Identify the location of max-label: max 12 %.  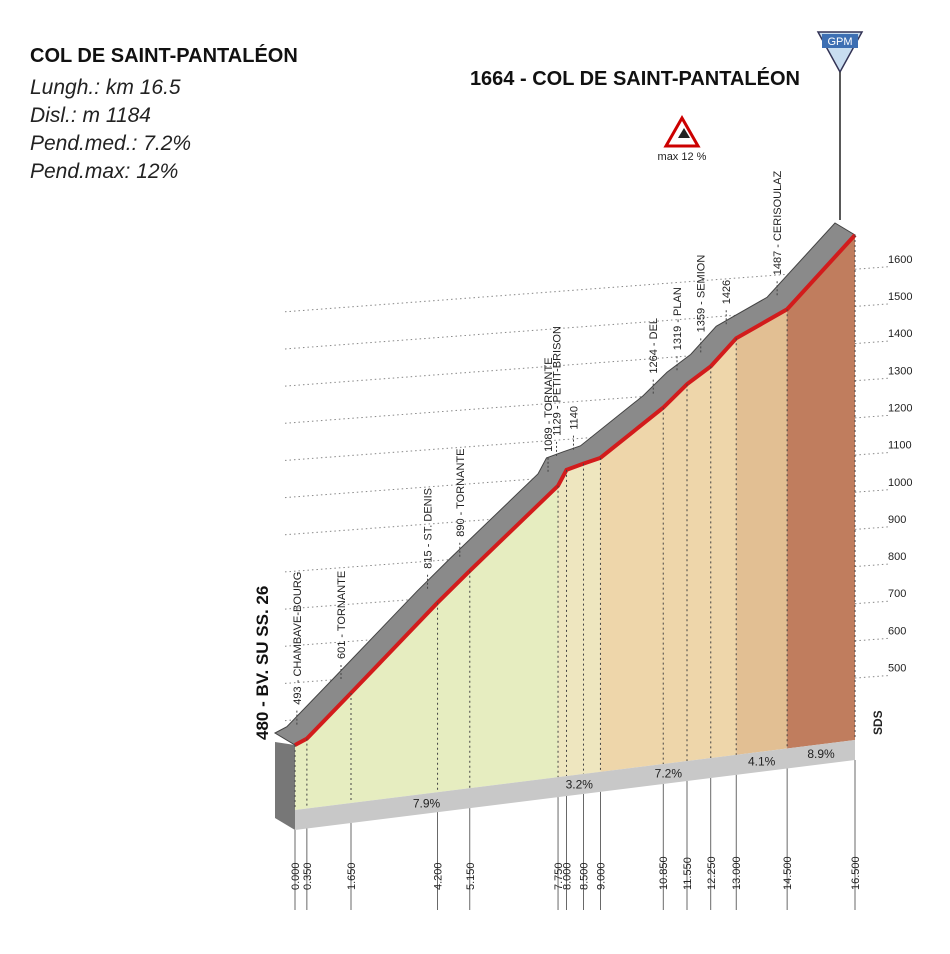
(682, 157).